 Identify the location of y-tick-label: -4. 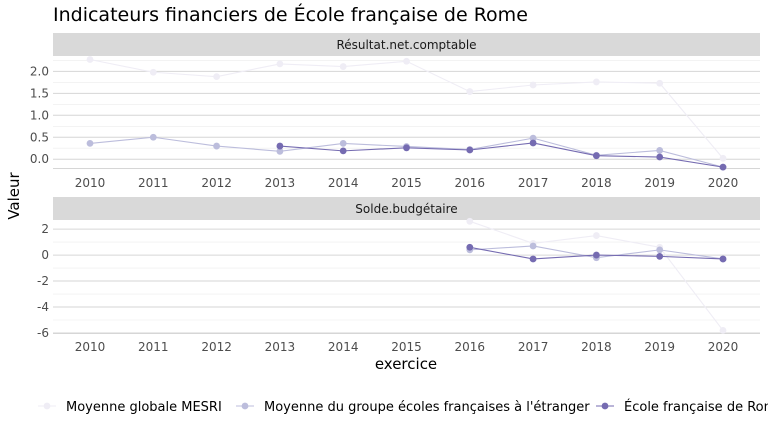
(43, 307).